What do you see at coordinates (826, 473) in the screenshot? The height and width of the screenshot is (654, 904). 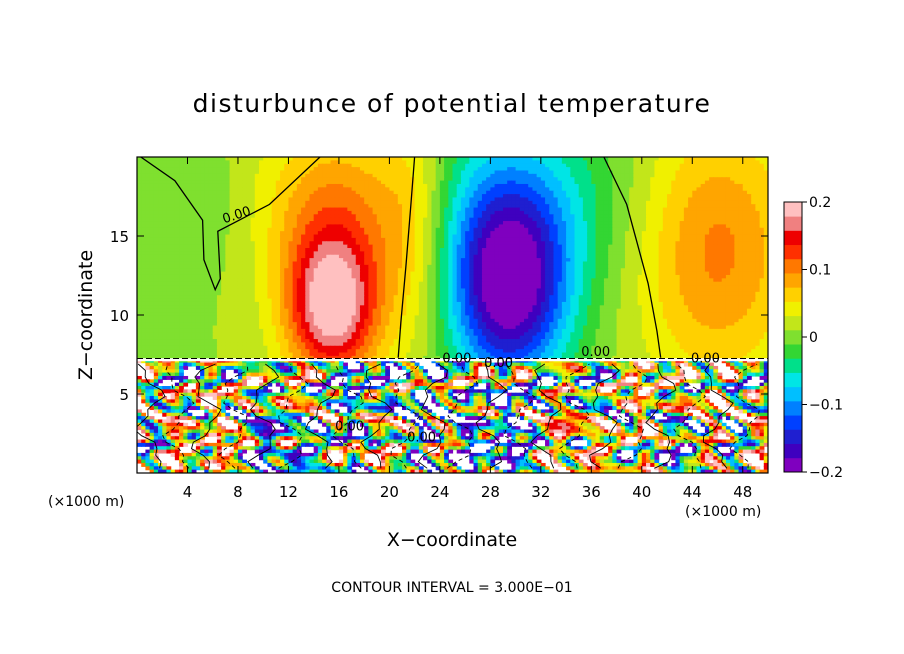 I see `colorbar-tick-label: −0.2` at bounding box center [826, 473].